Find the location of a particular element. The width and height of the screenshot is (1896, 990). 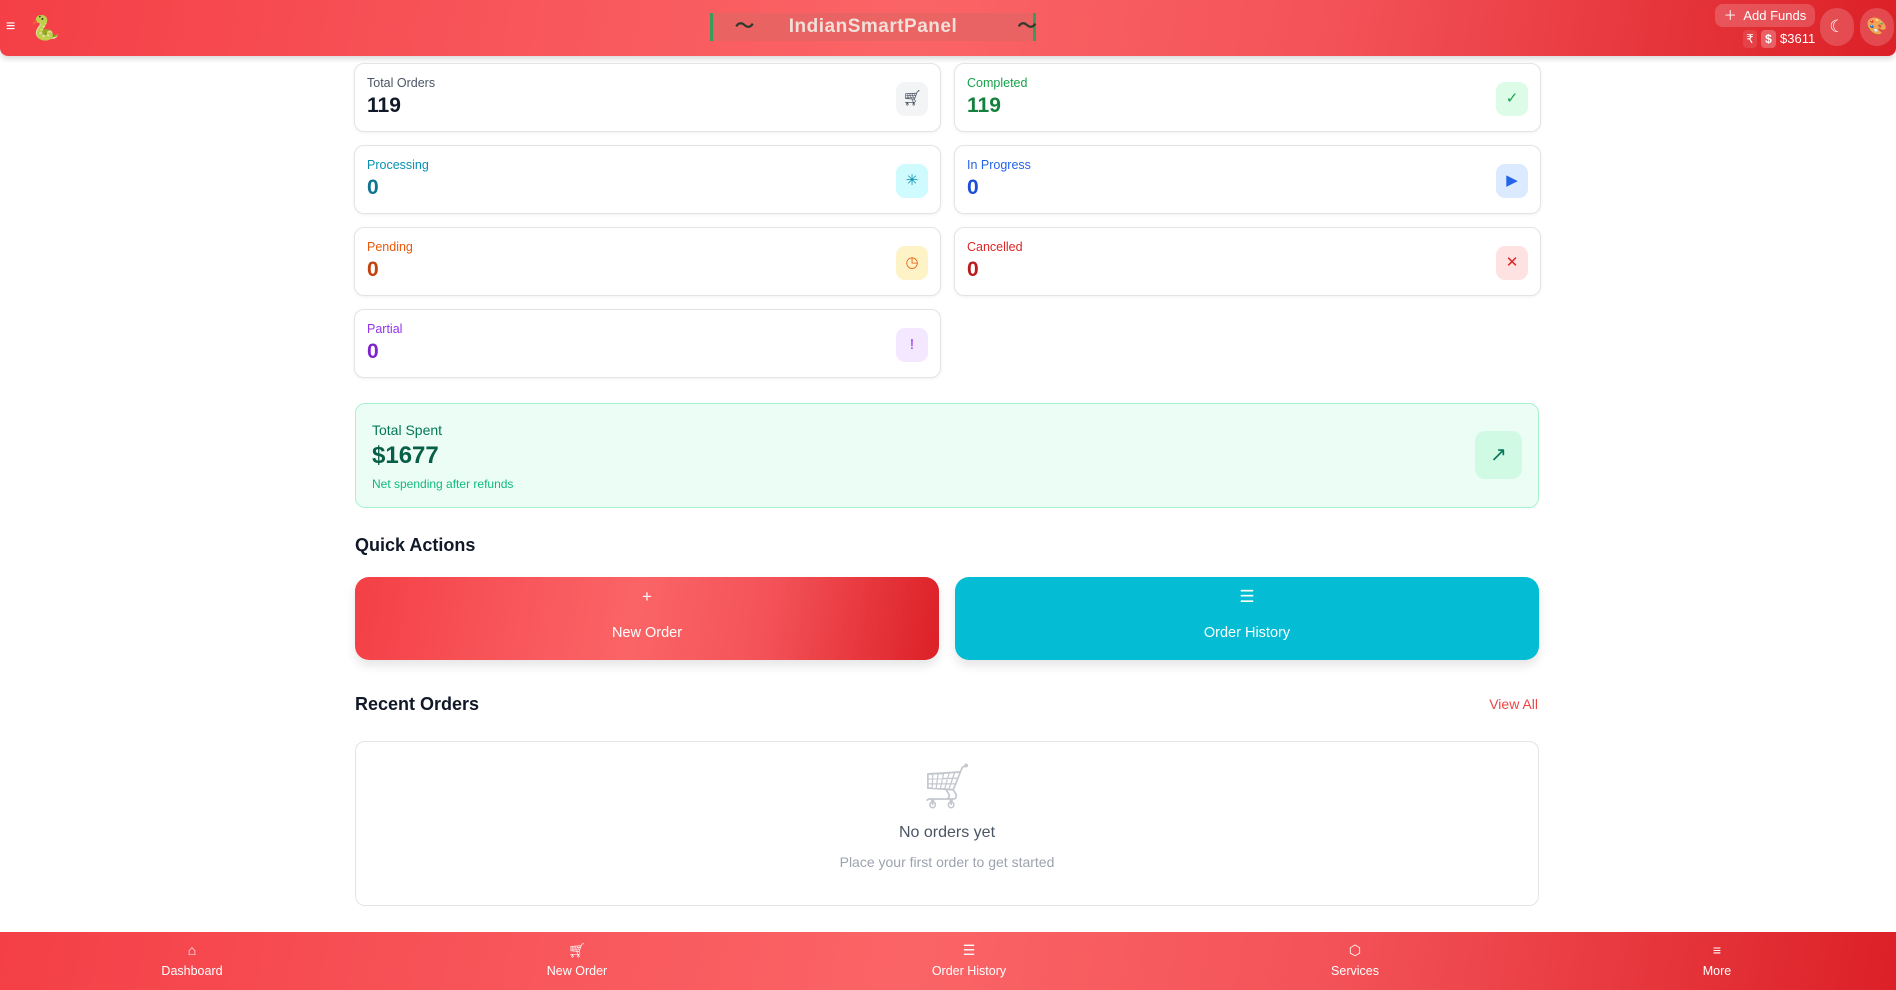

nav-label: More is located at coordinates (1717, 971).